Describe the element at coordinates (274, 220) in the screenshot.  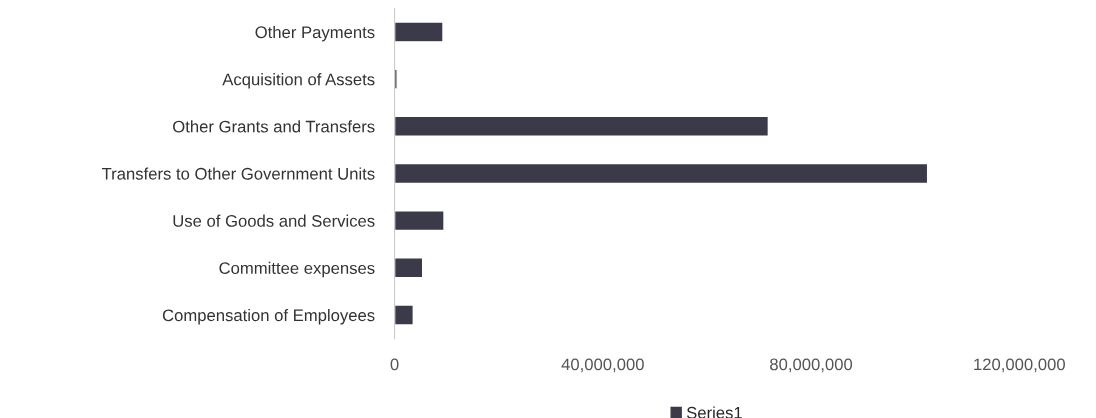
I see `y-tick-label: Use of Goods and Services` at that location.